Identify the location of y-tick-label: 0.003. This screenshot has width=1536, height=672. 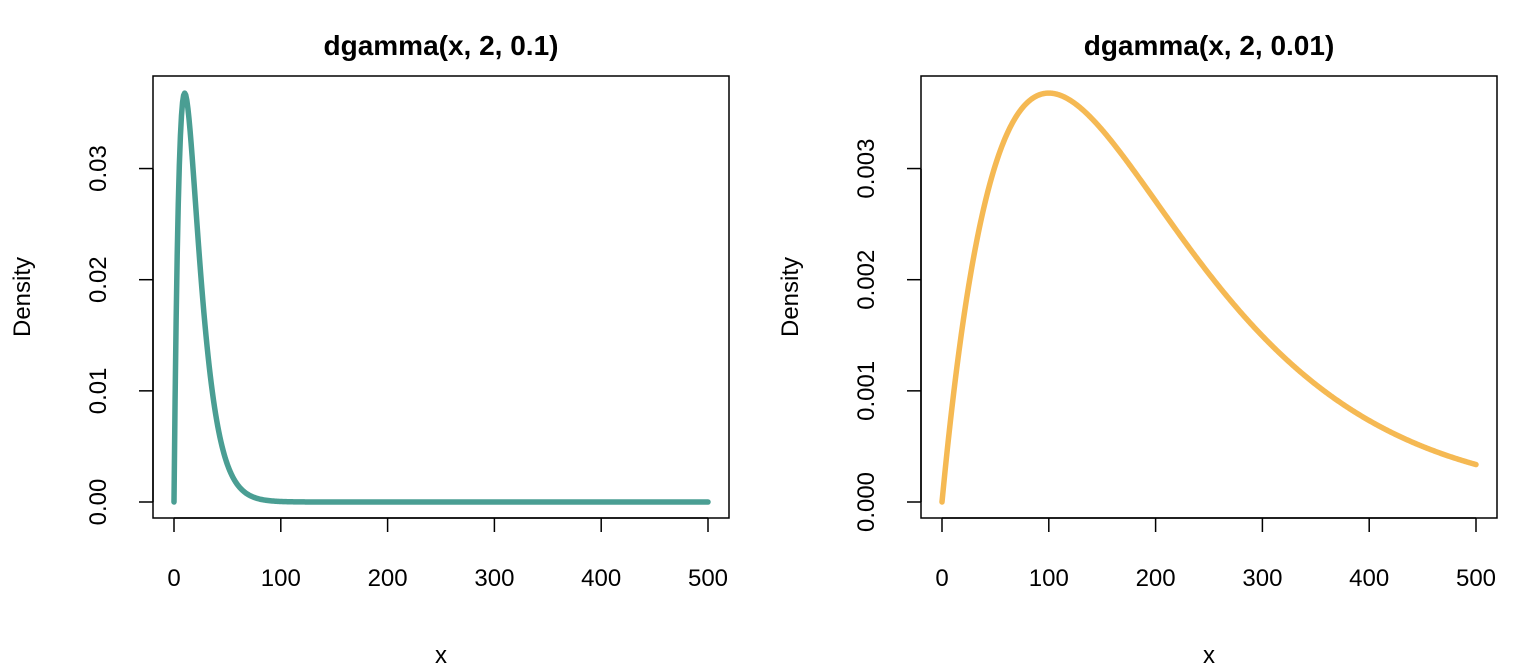
(866, 169).